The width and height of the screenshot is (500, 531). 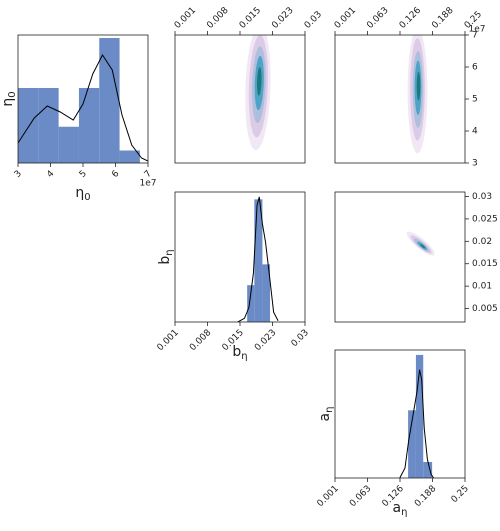 I want to click on y-axis-label-base: a, so click(x=325, y=417).